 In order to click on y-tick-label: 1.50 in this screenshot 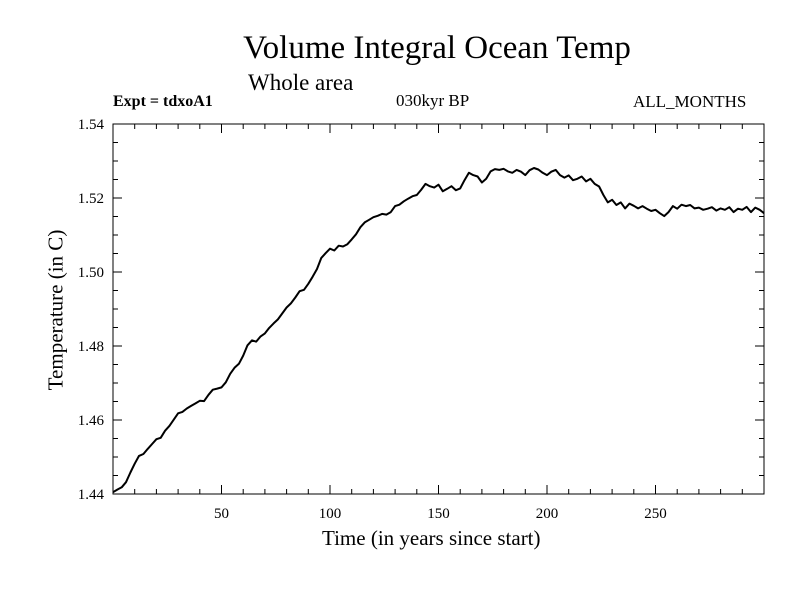, I will do `click(91, 273)`.